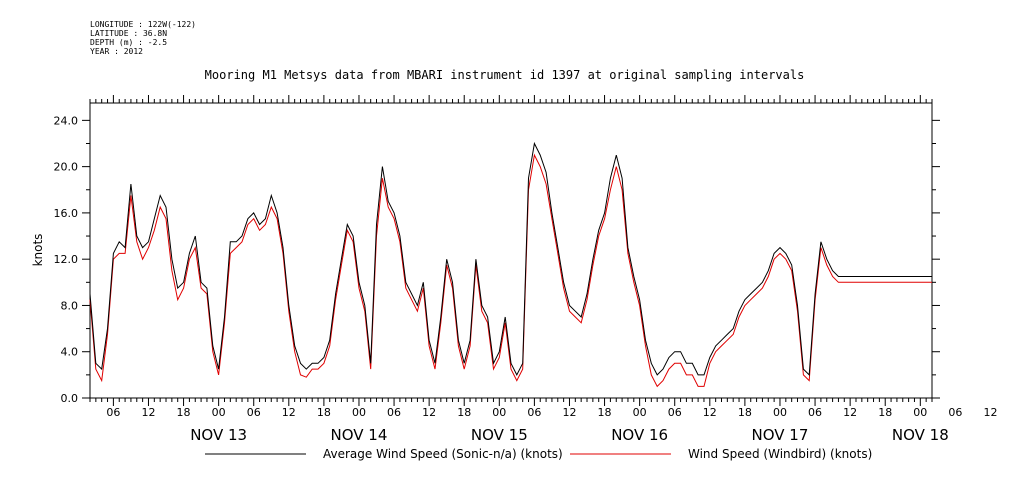 This screenshot has height=504, width=1009. Describe the element at coordinates (780, 454) in the screenshot. I see `legend-label-windbird: Wind Speed (Windbird) (knots)` at that location.